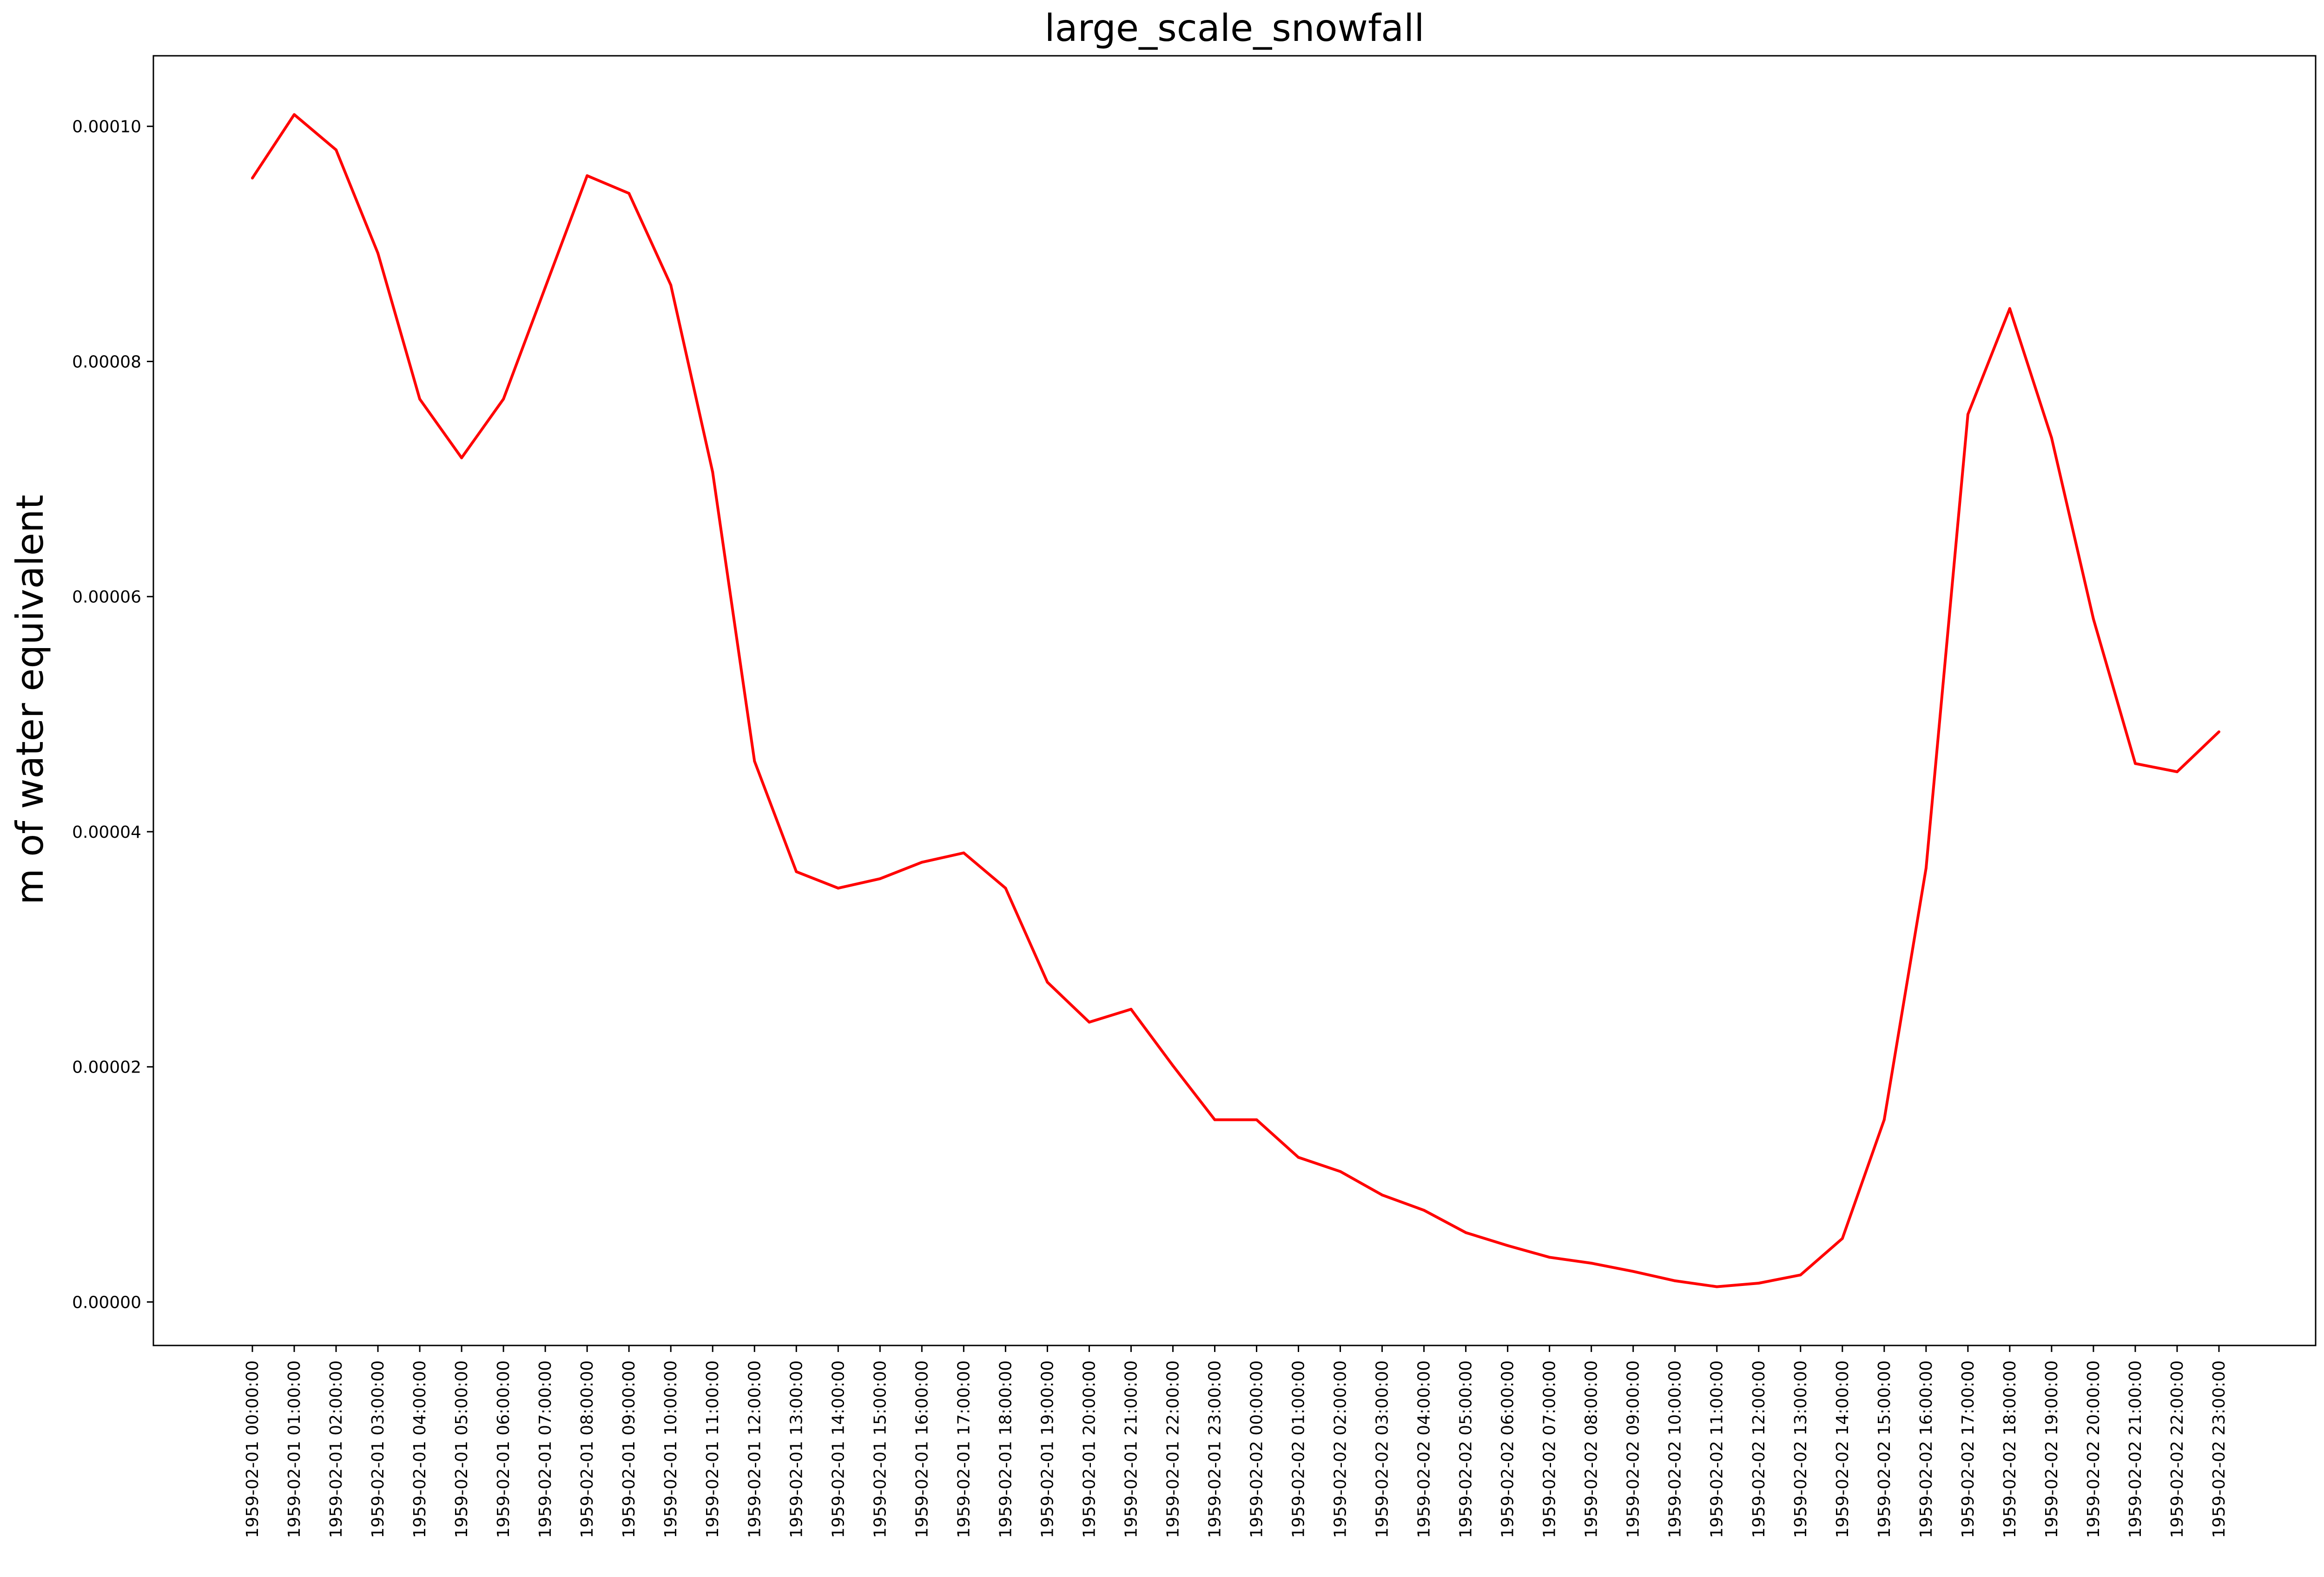  Describe the element at coordinates (629, 1449) in the screenshot. I see `x-tick-label: 1959-02-01 09:00:00` at that location.